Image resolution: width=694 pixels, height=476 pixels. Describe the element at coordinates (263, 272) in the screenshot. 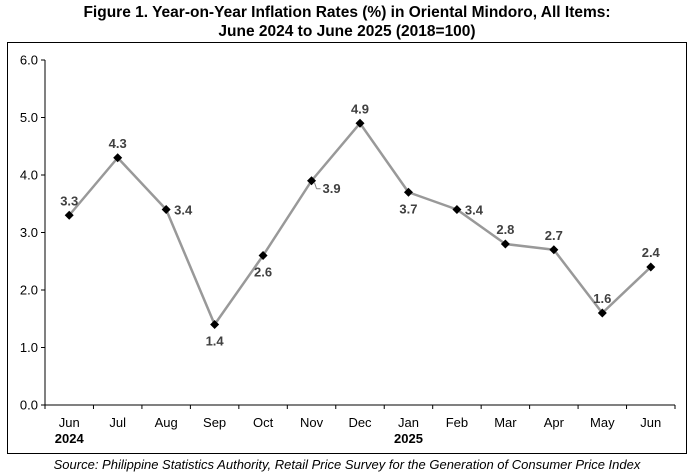

I see `data-label: 2.6` at that location.